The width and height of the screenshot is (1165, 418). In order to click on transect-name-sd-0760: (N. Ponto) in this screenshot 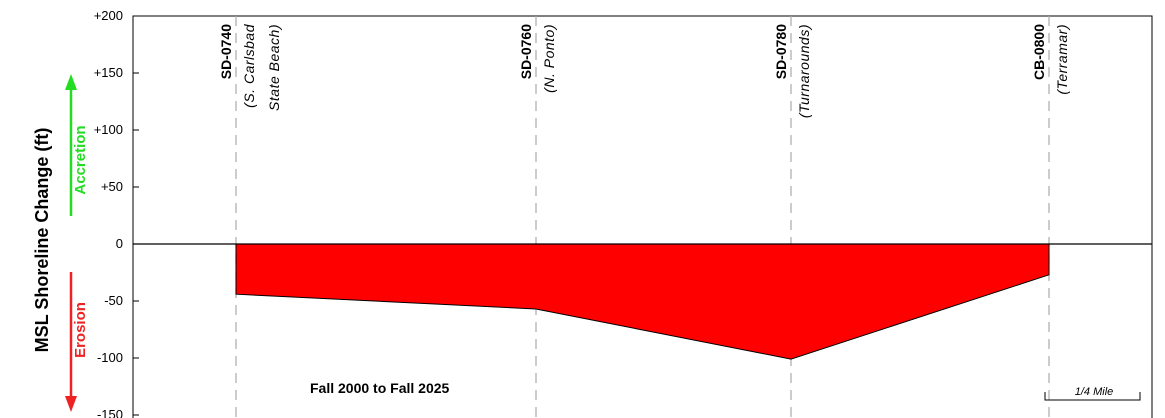, I will do `click(549, 58)`.